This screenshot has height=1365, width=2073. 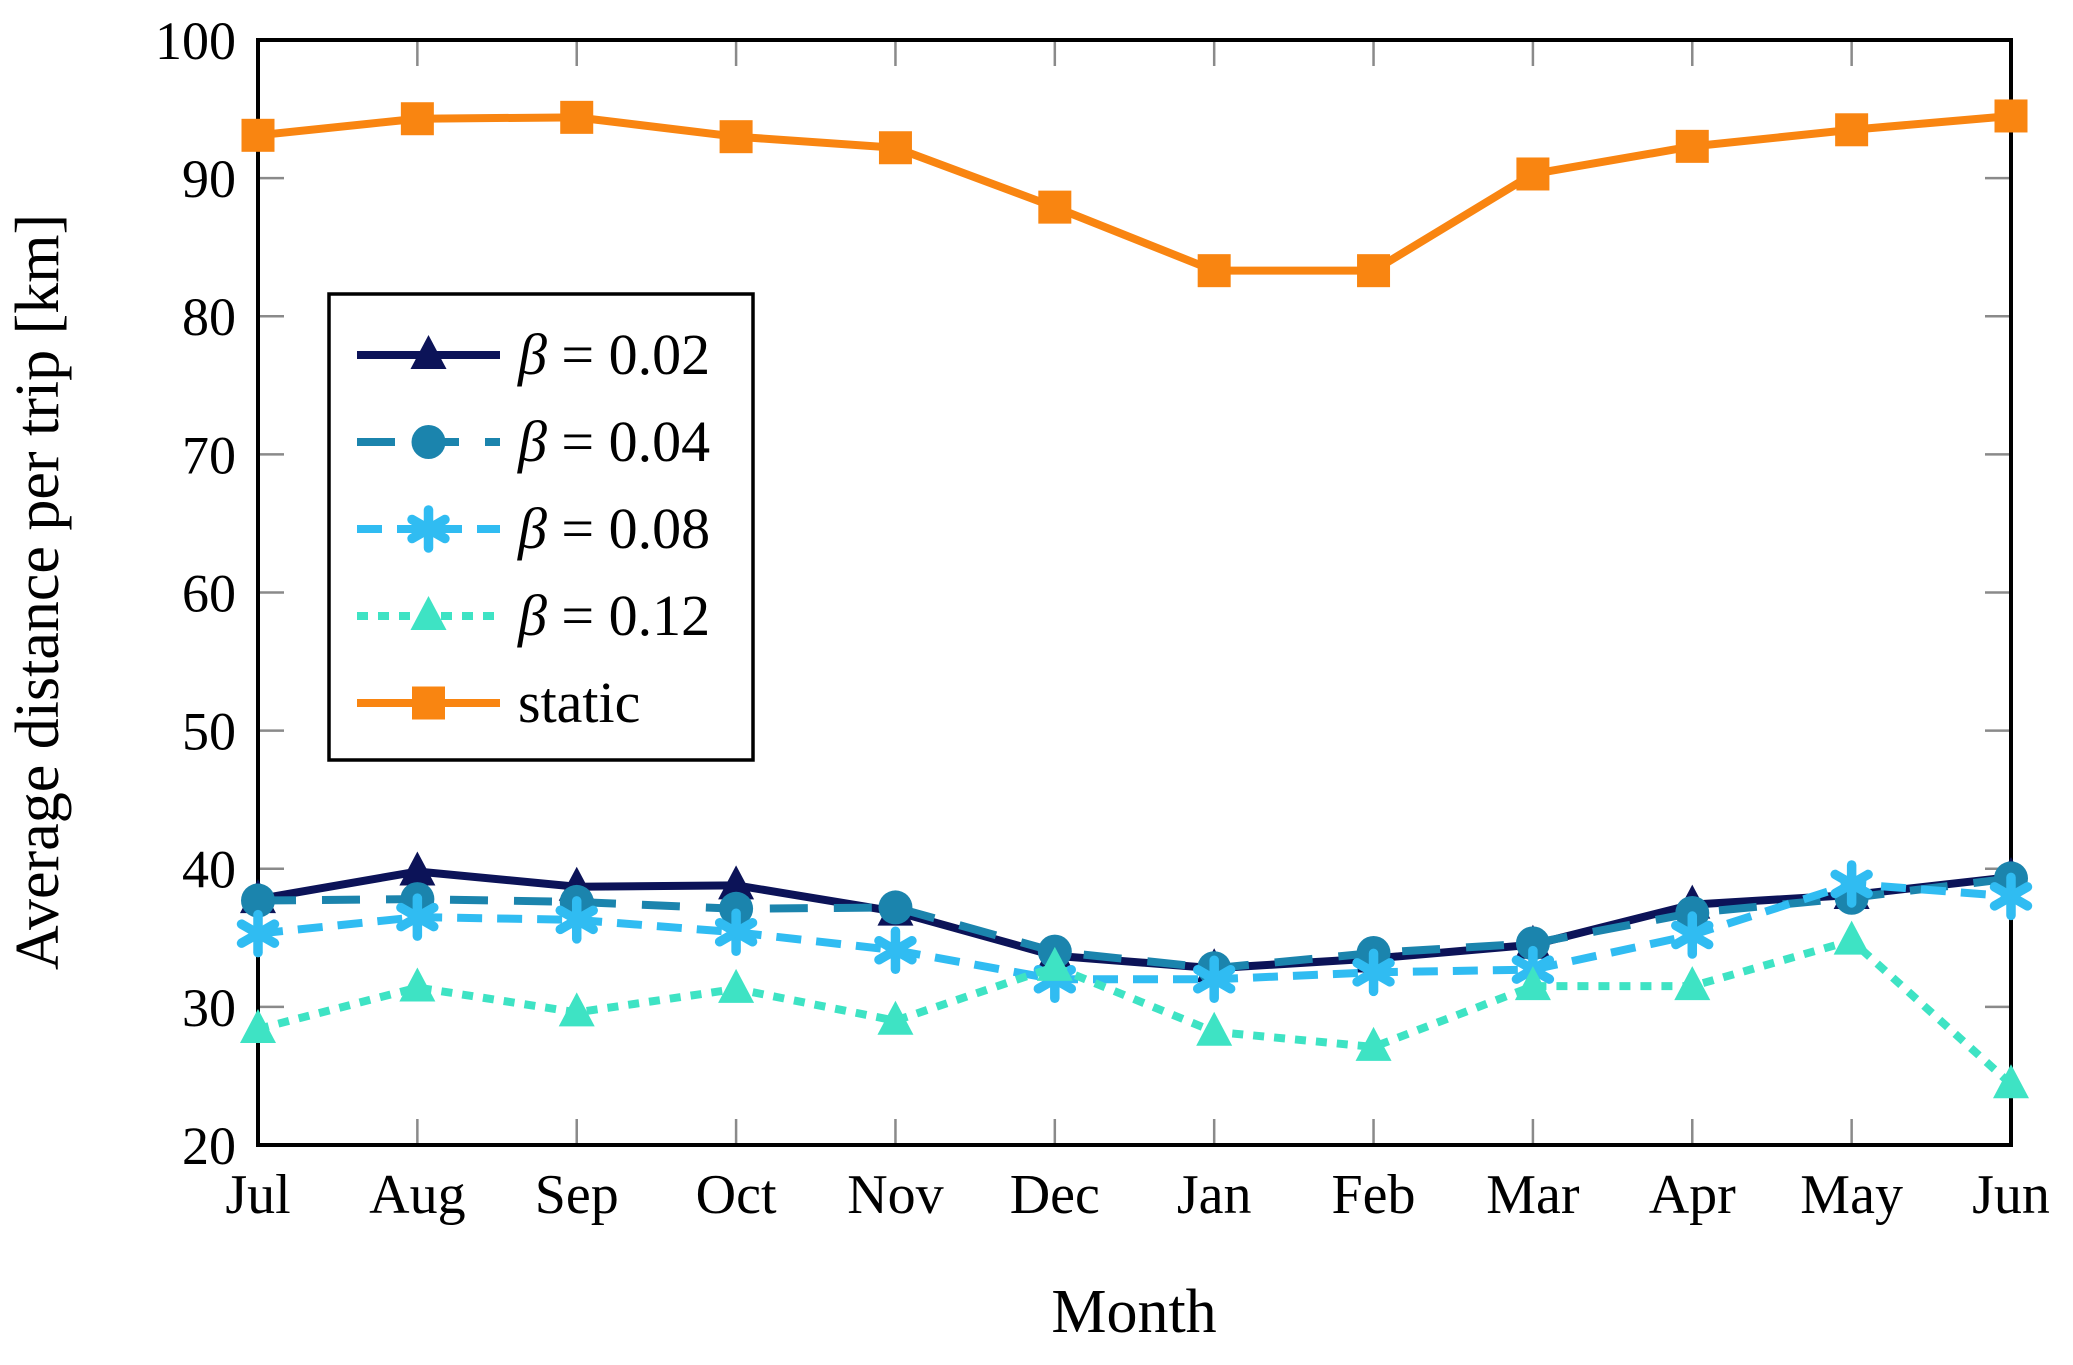 What do you see at coordinates (579, 702) in the screenshot?
I see `legend-label: static` at bounding box center [579, 702].